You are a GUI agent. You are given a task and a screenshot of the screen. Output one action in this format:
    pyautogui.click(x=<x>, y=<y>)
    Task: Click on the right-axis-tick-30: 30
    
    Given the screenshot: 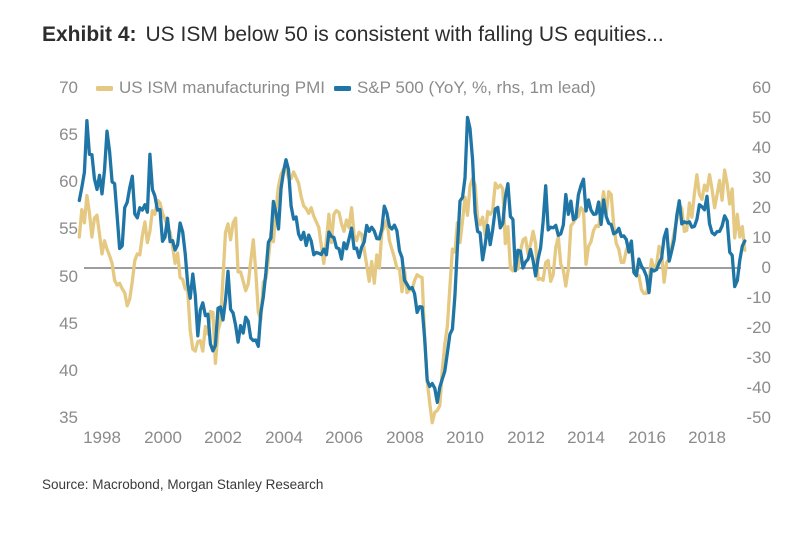 What is the action you would take?
    pyautogui.click(x=761, y=177)
    